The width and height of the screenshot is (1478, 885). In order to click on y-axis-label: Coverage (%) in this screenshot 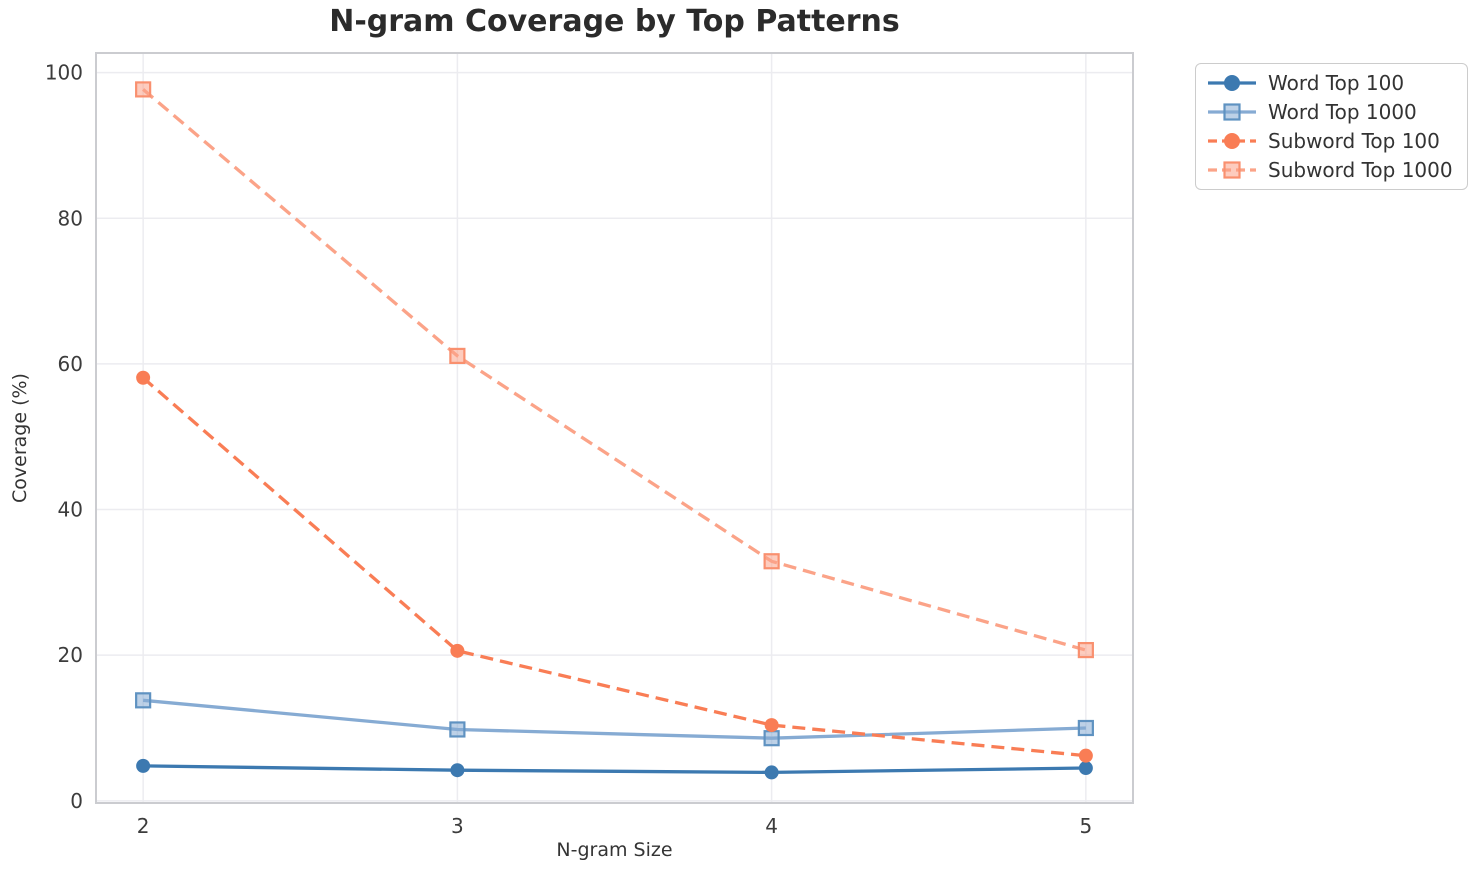, I will do `click(20, 438)`.